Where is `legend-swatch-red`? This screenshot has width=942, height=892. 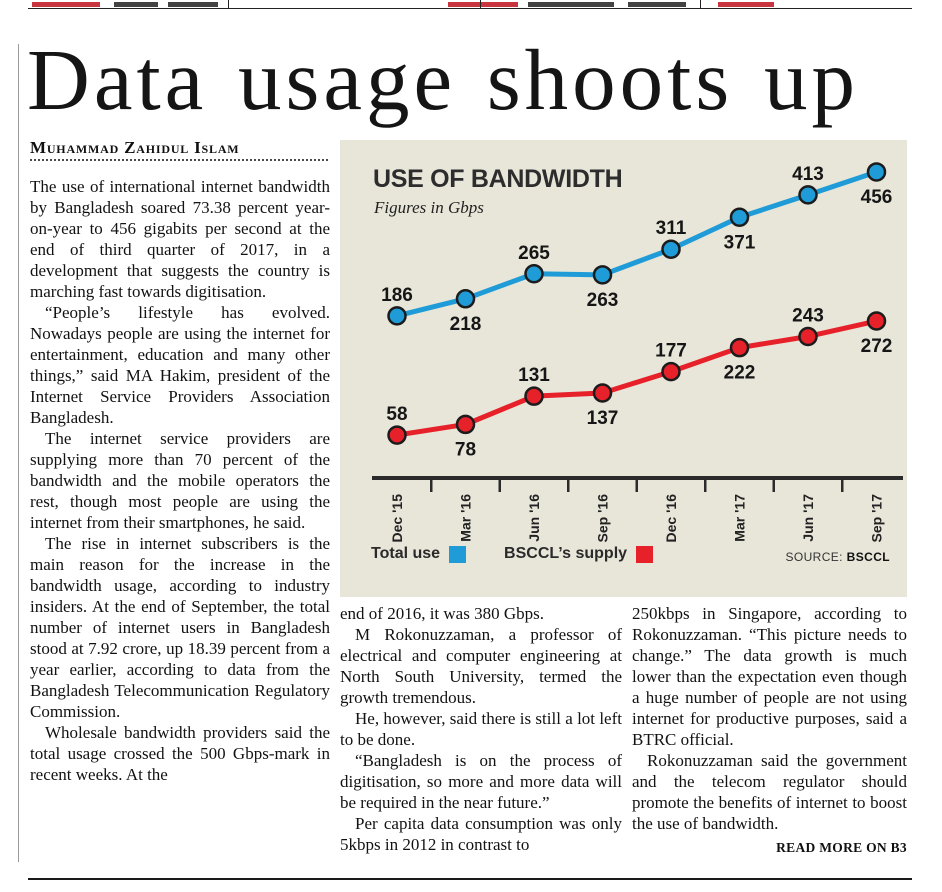
legend-swatch-red is located at coordinates (645, 554).